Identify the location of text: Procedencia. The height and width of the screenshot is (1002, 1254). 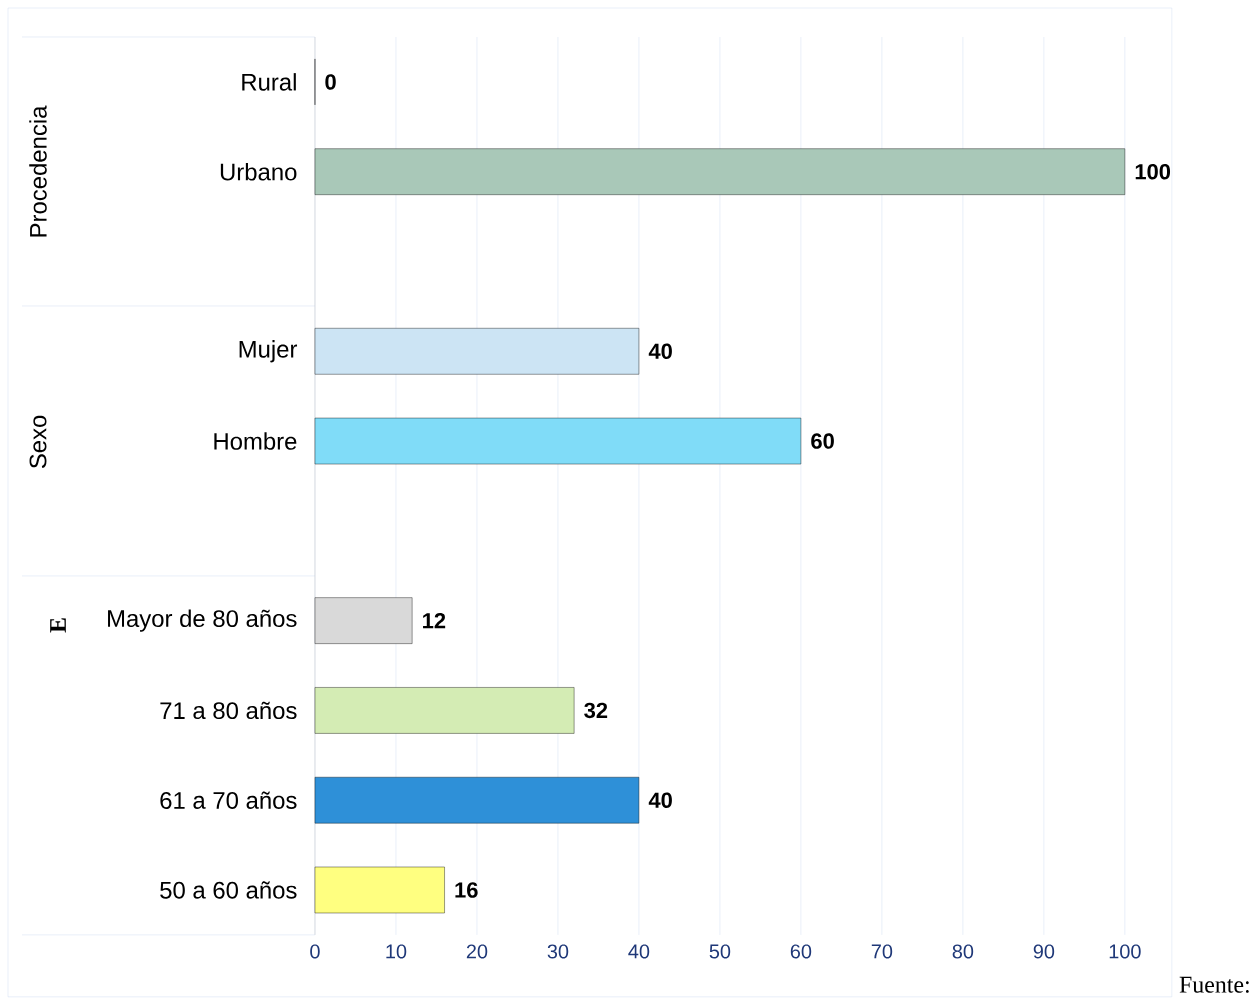
(38, 171).